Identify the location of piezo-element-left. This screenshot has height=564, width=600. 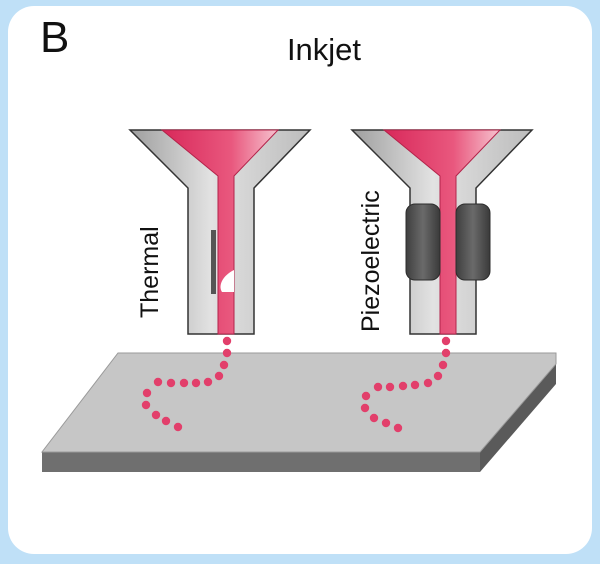
(423, 242).